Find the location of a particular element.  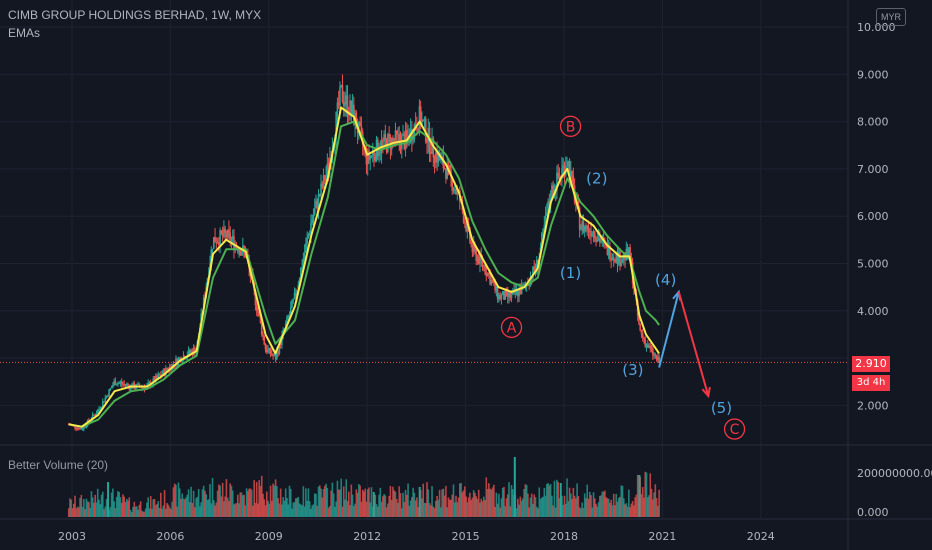

y-tick-label: 8.000 is located at coordinates (873, 122).